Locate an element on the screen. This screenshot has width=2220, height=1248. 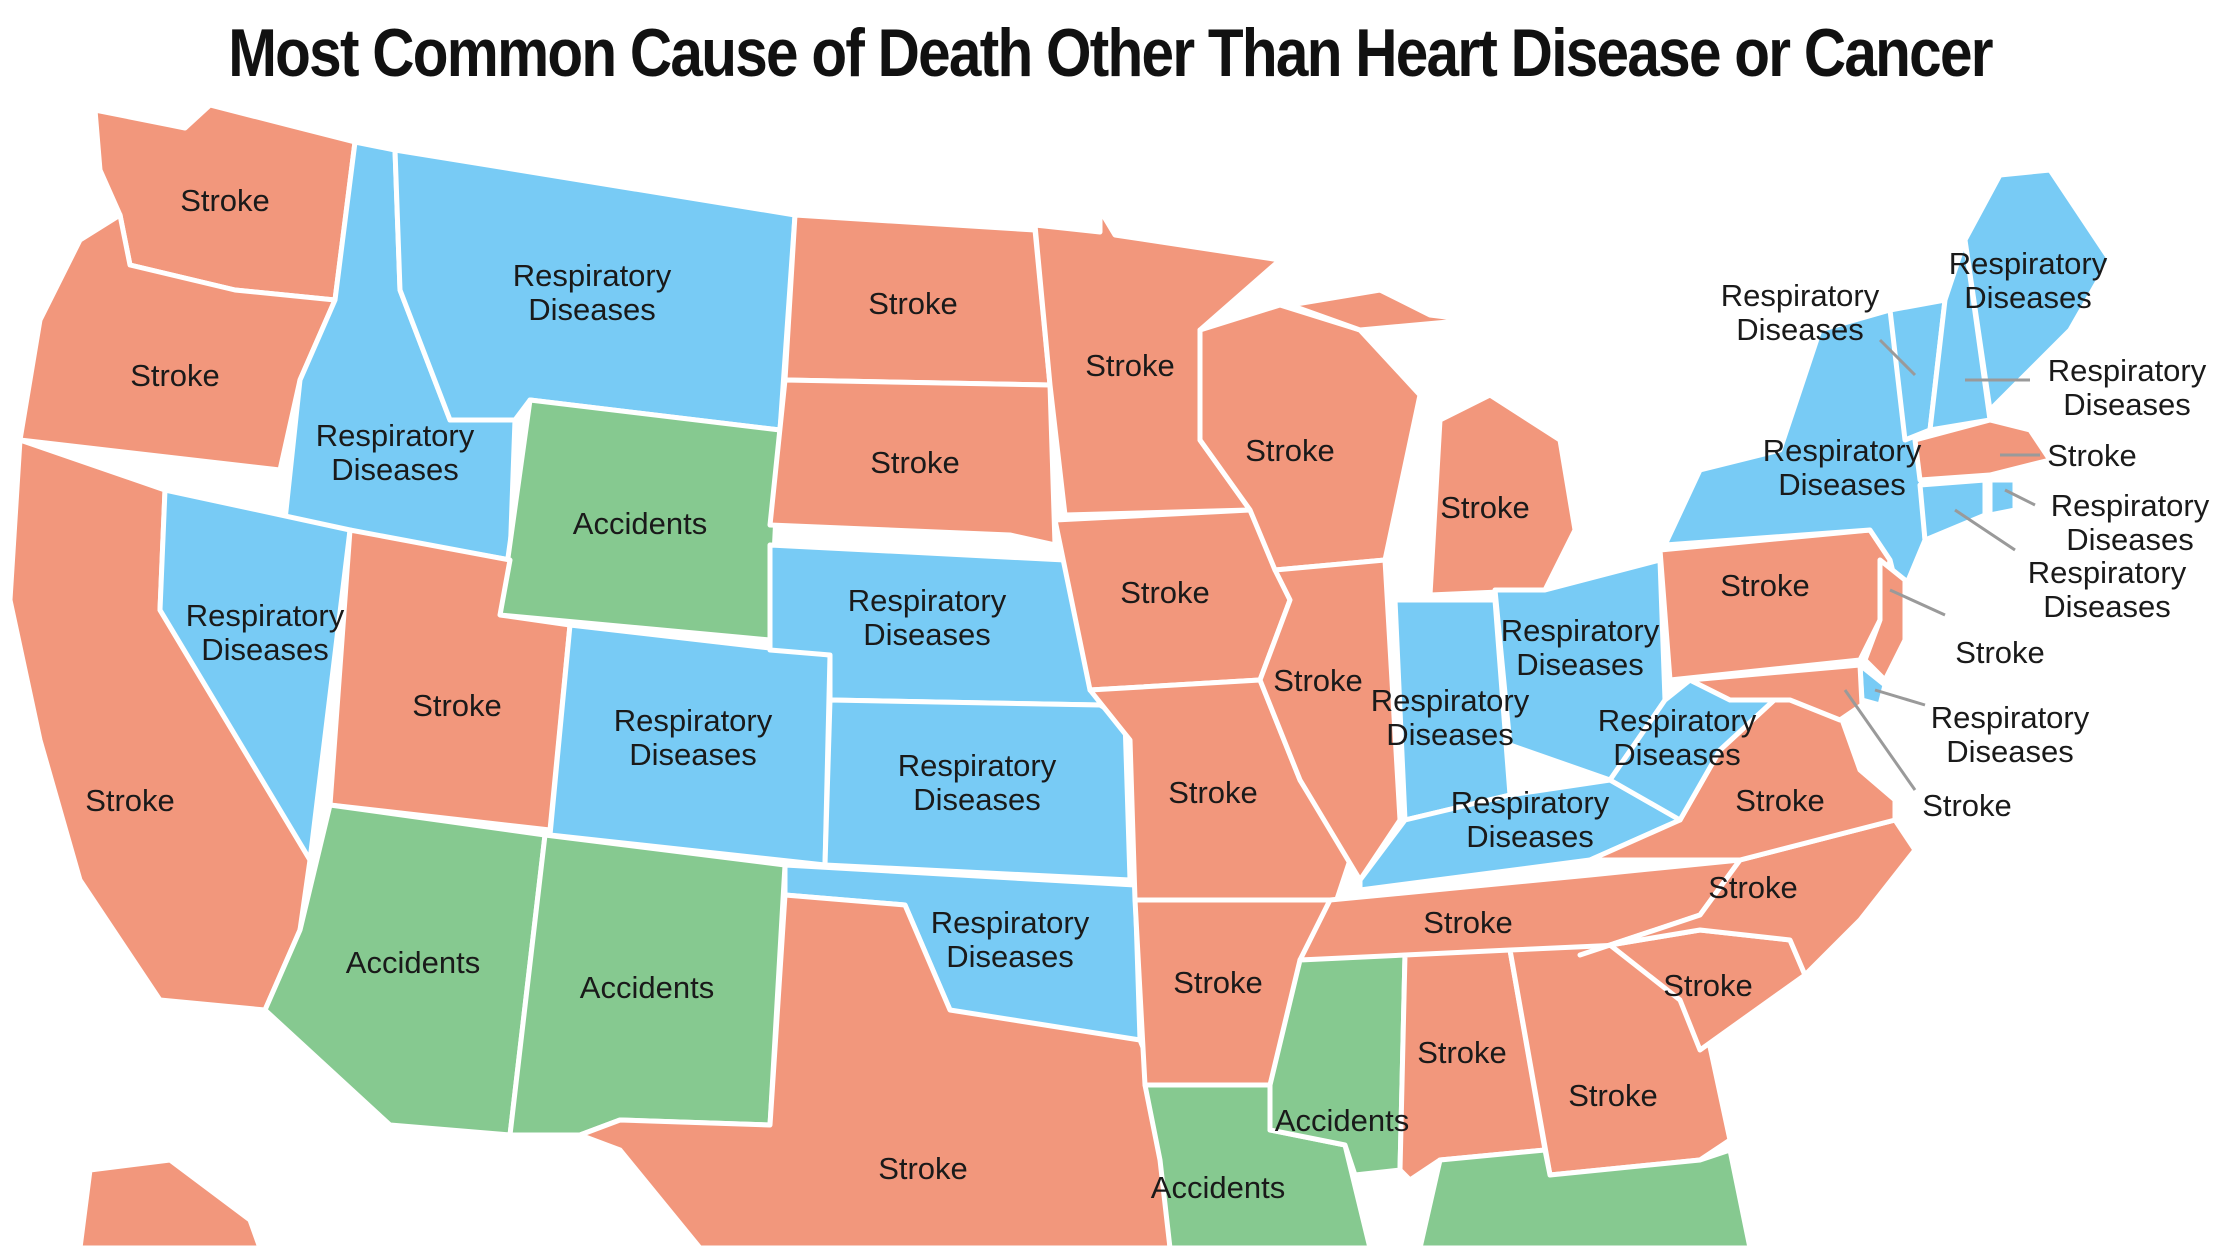
label-montana-line1: Respiratory is located at coordinates (592, 275).